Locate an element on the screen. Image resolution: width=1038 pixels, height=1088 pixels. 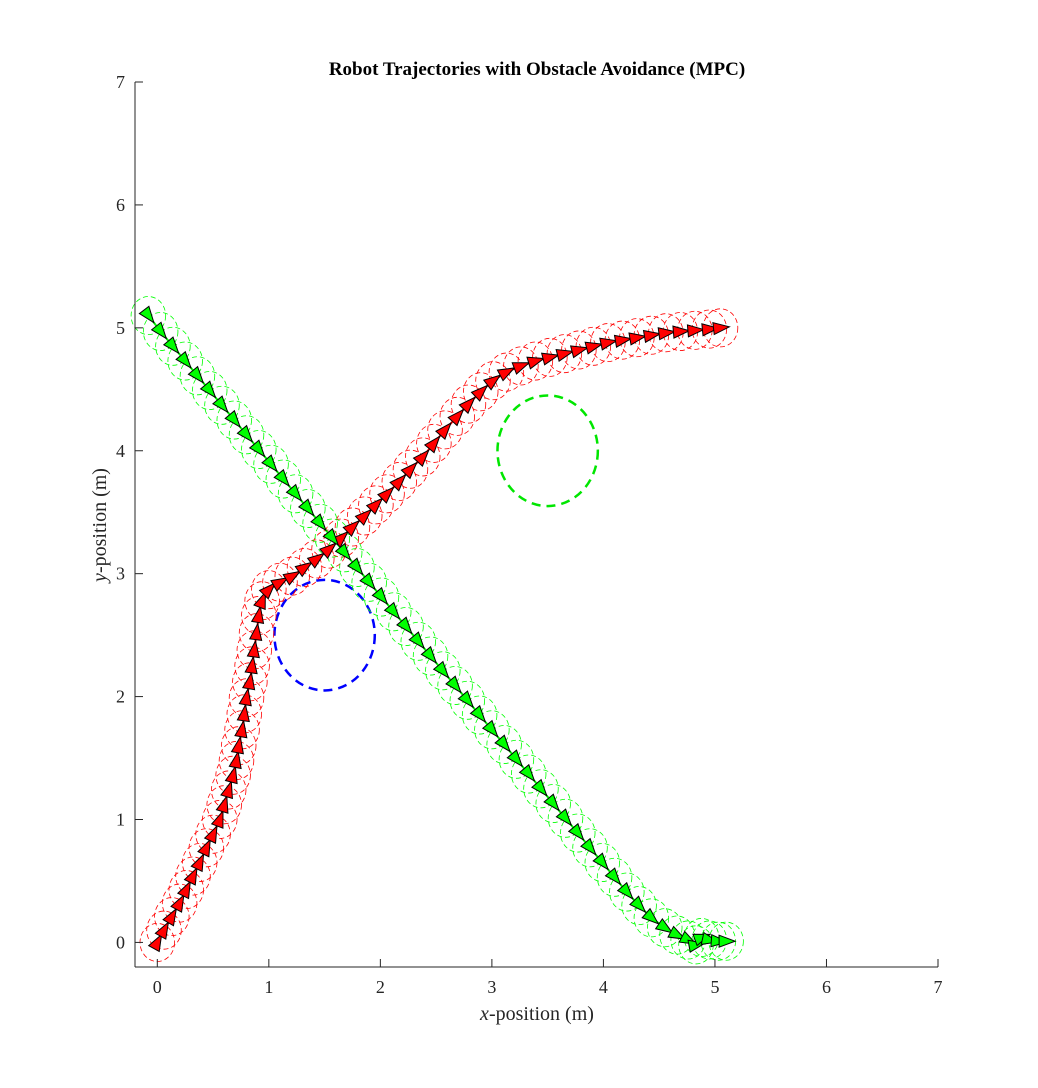
y-tick-label: 4 is located at coordinates (120, 451).